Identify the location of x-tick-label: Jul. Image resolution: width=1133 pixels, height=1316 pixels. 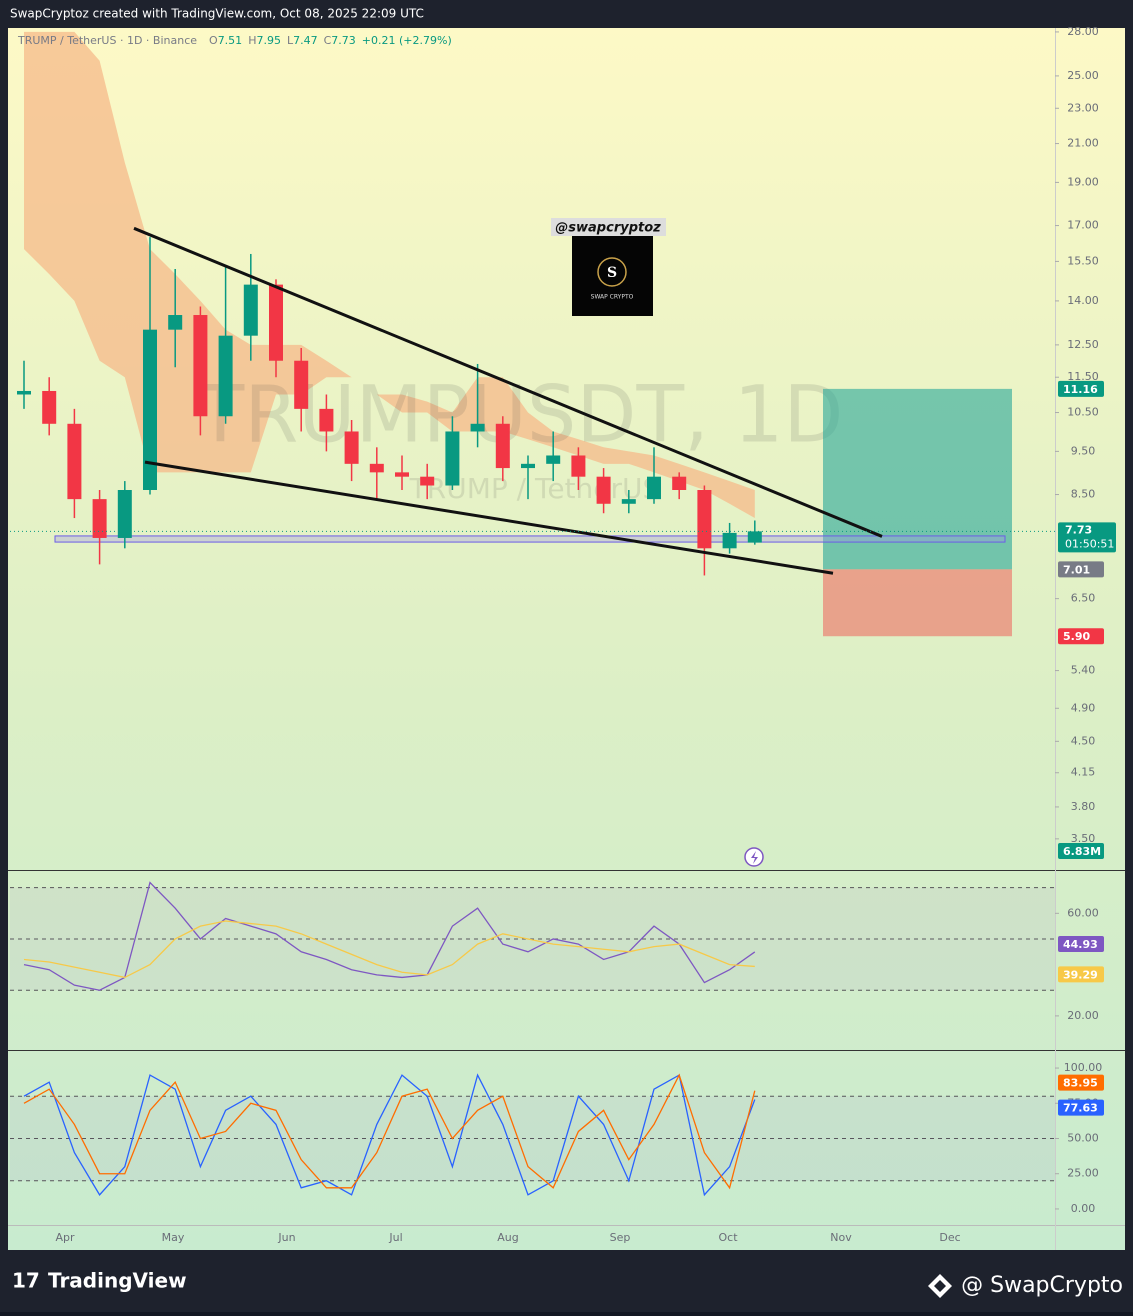
(395, 1237).